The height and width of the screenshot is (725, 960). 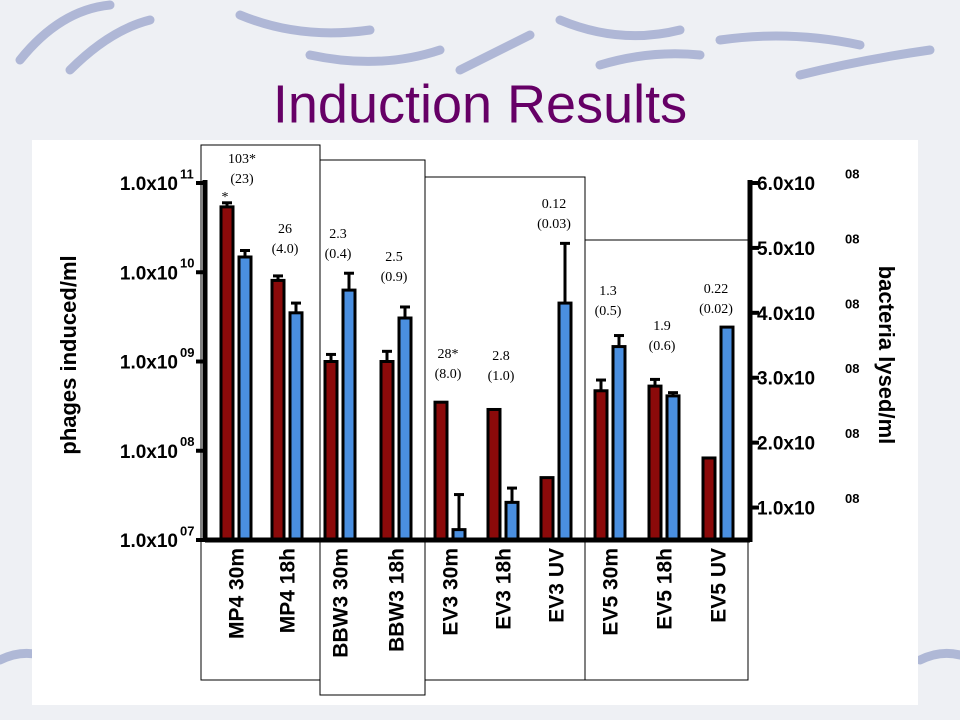 I want to click on x-tick-label: EV5 18h, so click(x=665, y=589).